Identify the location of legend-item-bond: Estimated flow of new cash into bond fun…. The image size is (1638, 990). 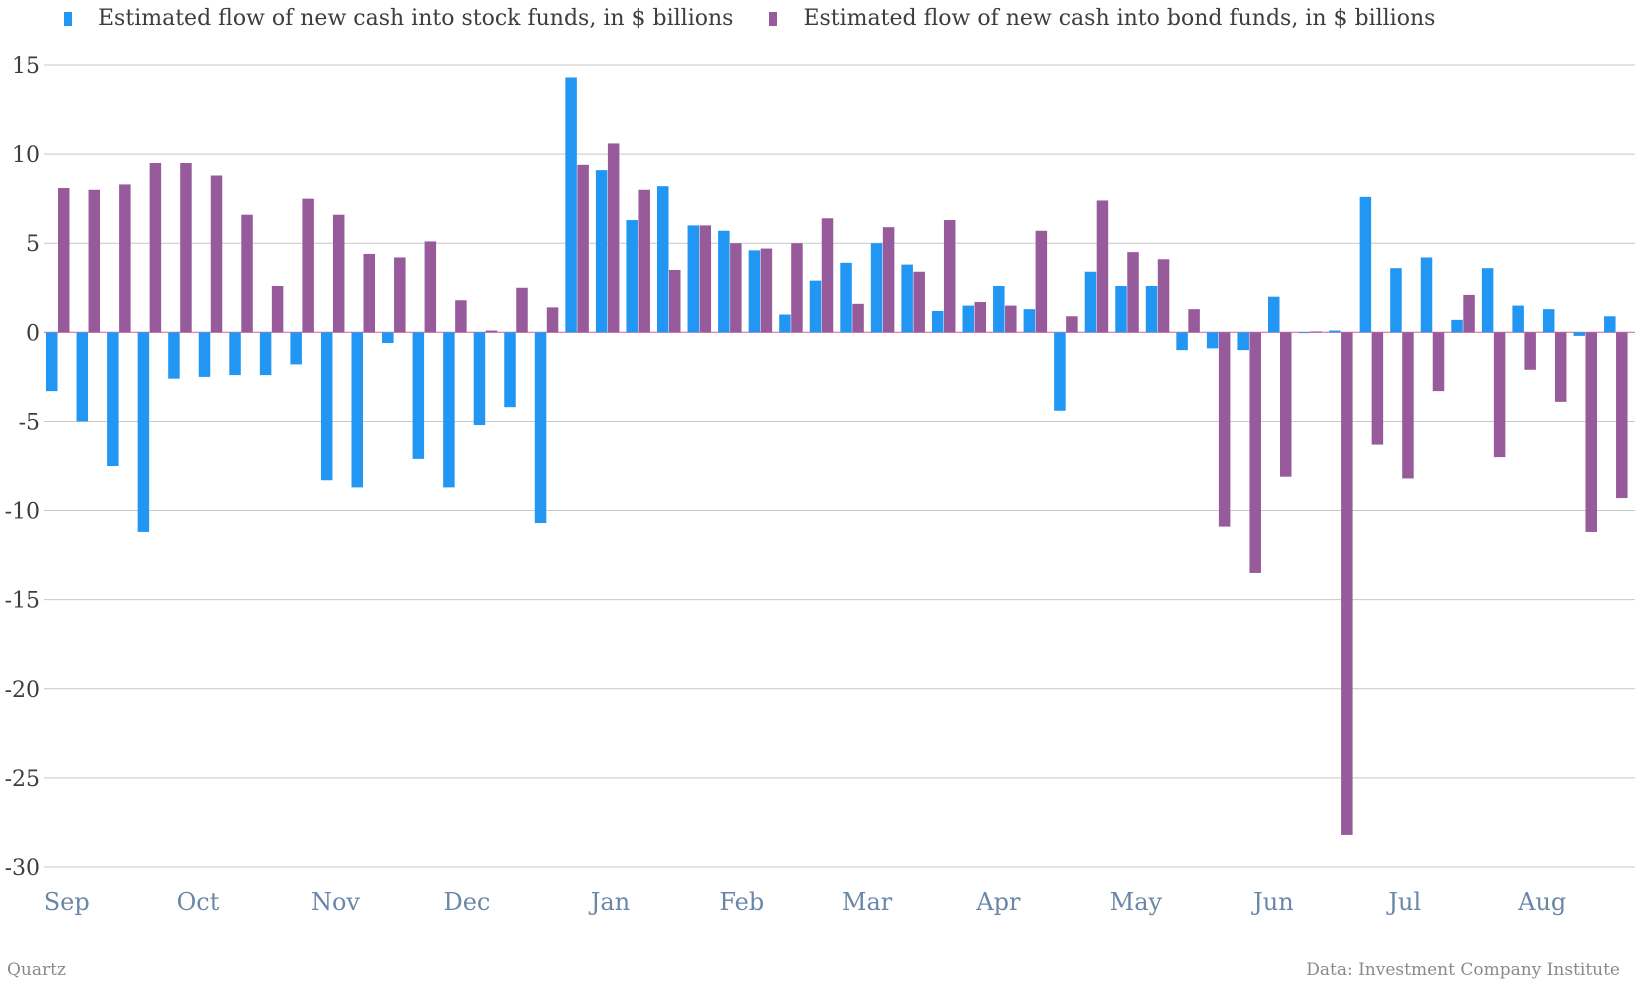
(1102, 18).